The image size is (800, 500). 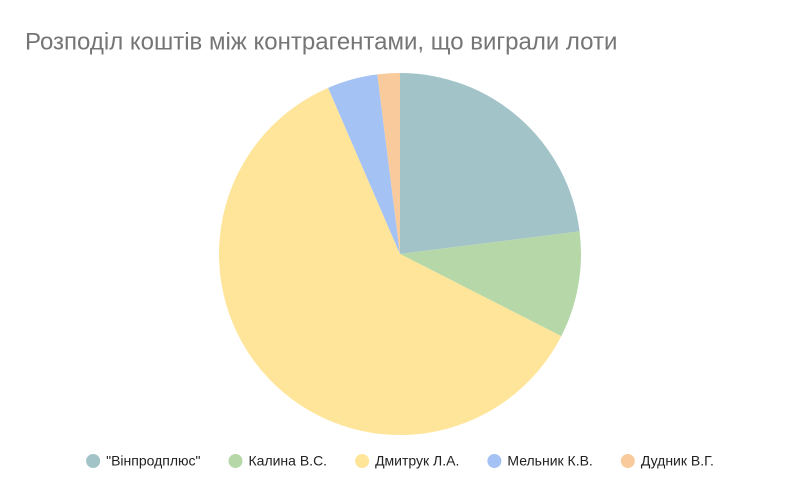 I want to click on legend-label: "Вінпродплюс", so click(x=153, y=461).